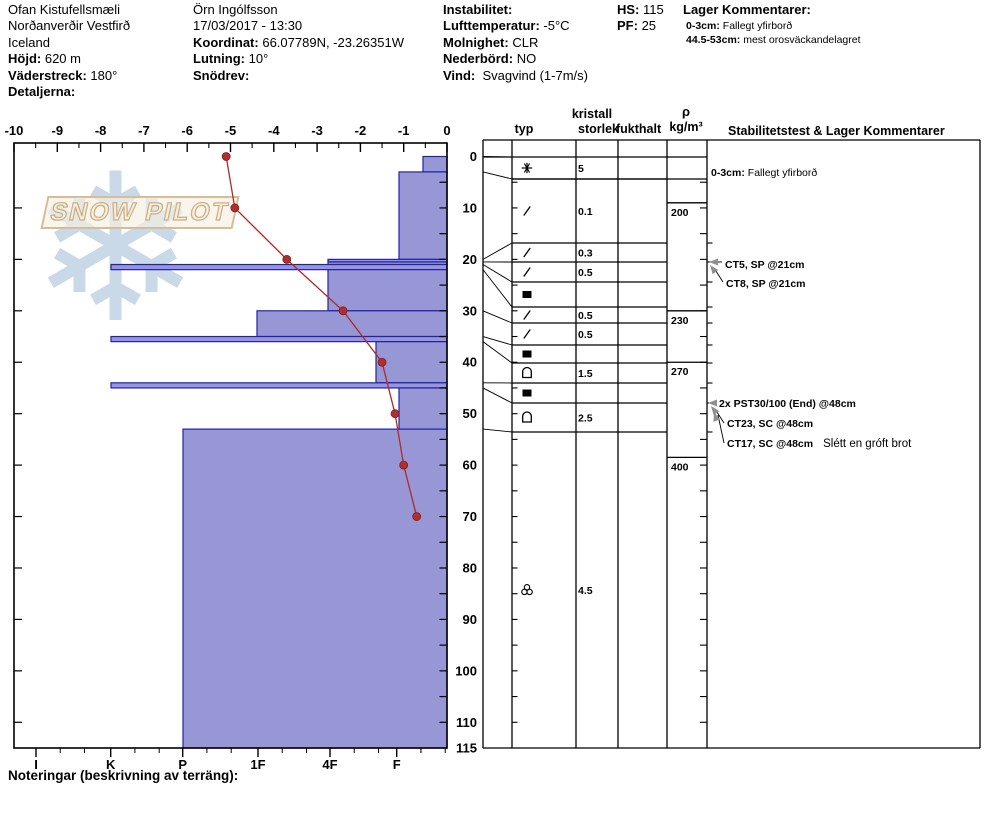 This screenshot has height=840, width=994. I want to click on grain-icon-ice, so click(527, 354).